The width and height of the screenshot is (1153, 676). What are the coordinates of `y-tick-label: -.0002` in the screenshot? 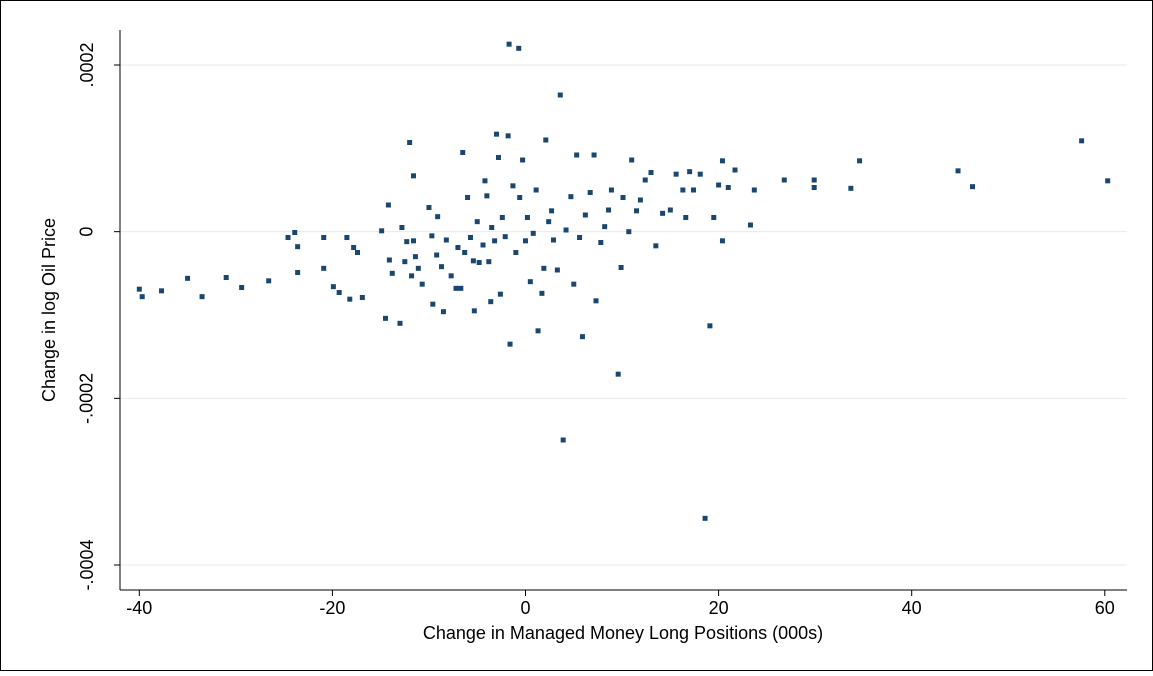 It's located at (87, 398).